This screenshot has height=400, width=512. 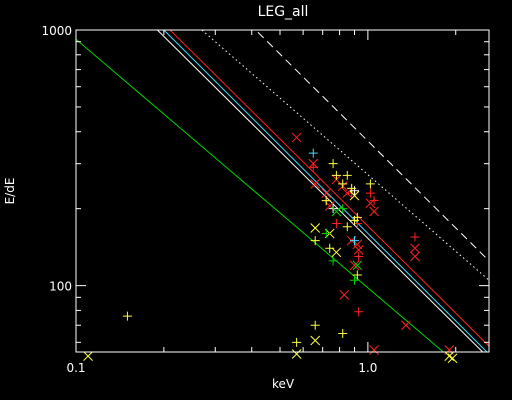 I want to click on chart-title: LEG_all, so click(x=283, y=12).